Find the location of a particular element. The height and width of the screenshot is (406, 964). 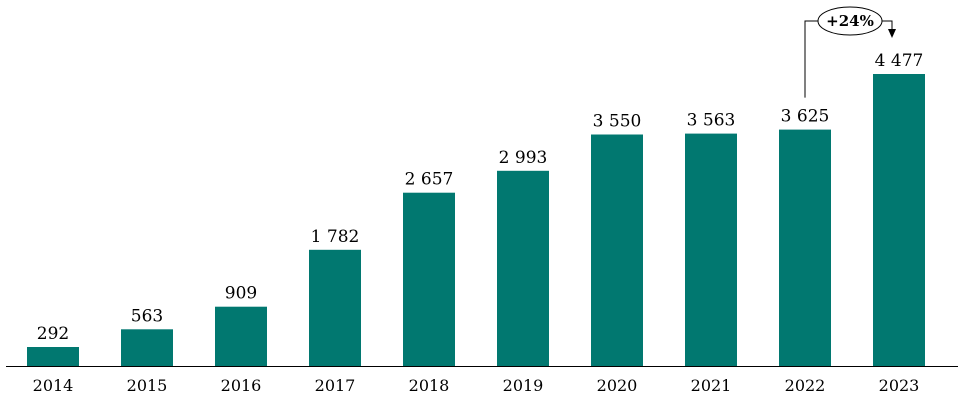

value-label-2018: 2 657 is located at coordinates (429, 180).